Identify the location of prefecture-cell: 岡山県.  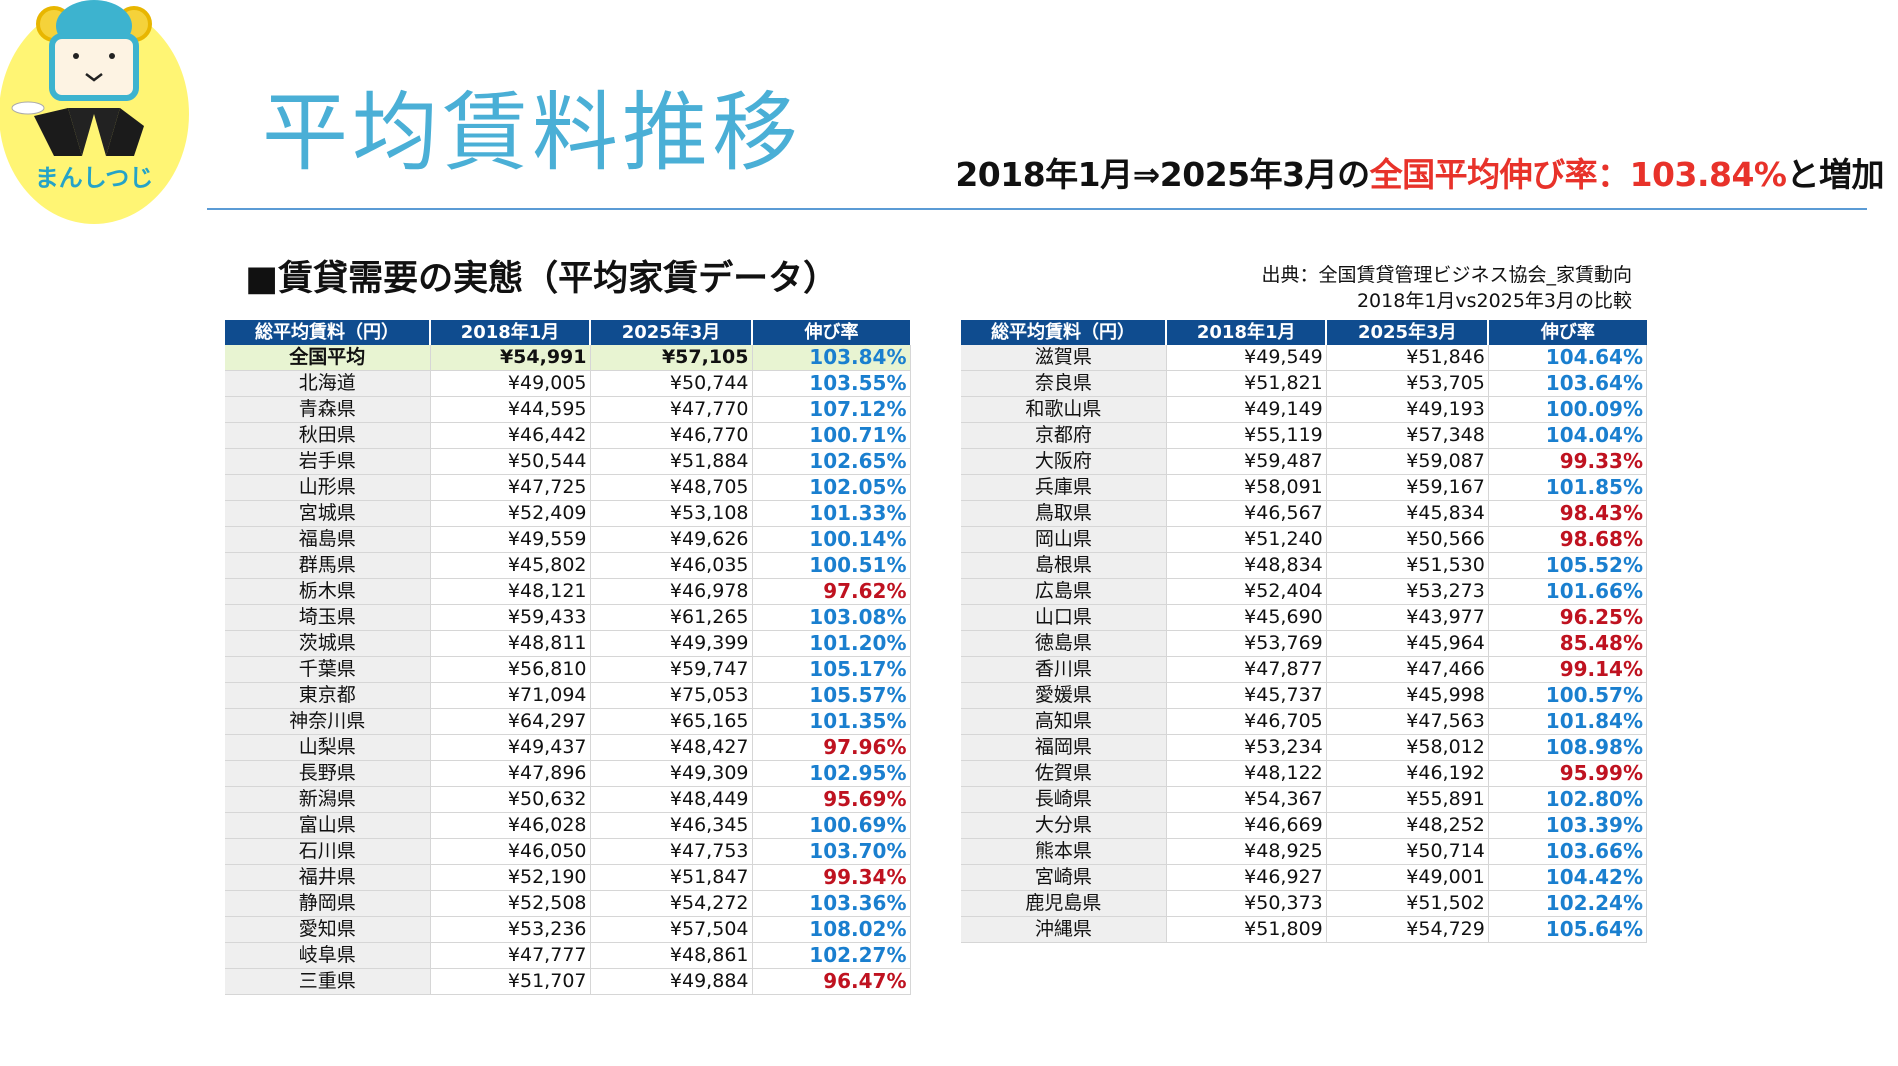
(1064, 539).